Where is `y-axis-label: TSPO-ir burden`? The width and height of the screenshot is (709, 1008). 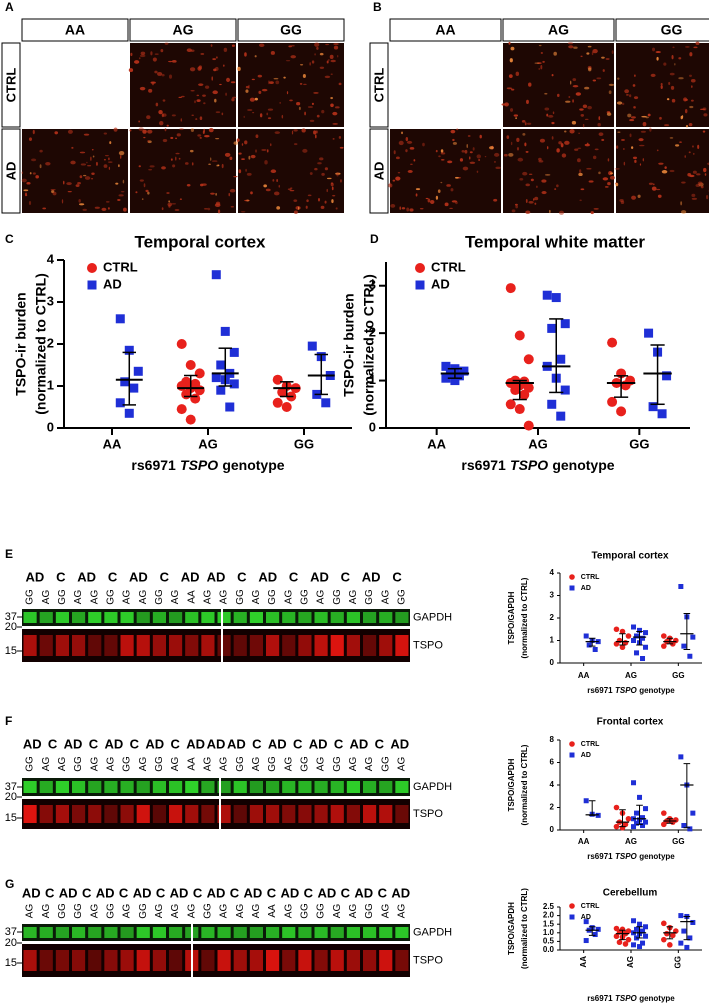 y-axis-label: TSPO-ir burden is located at coordinates (349, 344).